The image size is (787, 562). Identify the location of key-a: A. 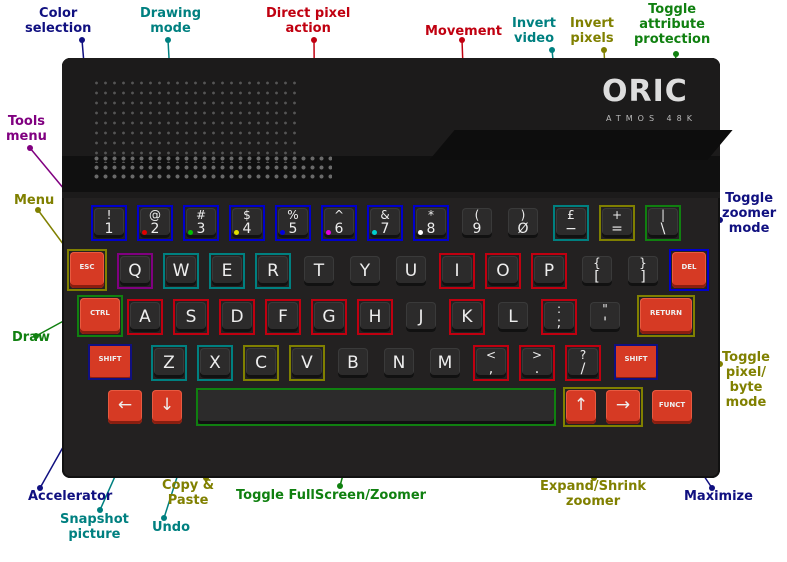
(145, 317).